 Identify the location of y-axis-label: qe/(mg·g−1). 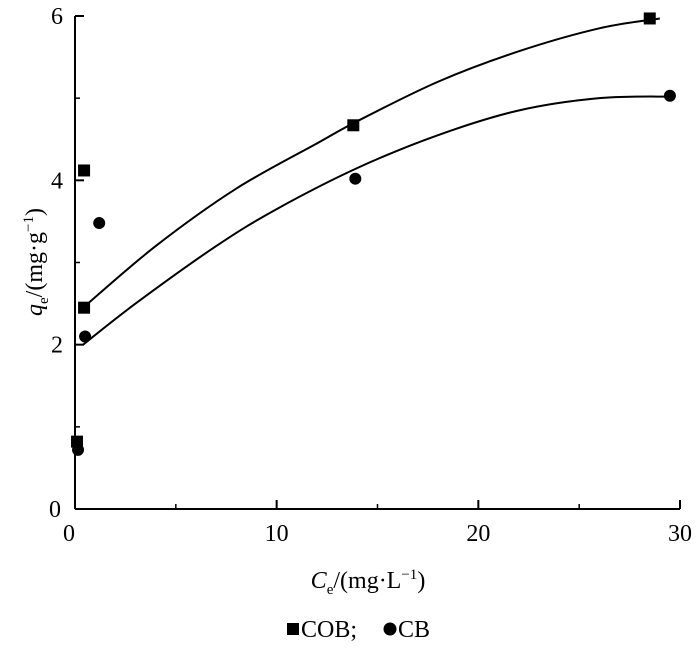
(36, 262).